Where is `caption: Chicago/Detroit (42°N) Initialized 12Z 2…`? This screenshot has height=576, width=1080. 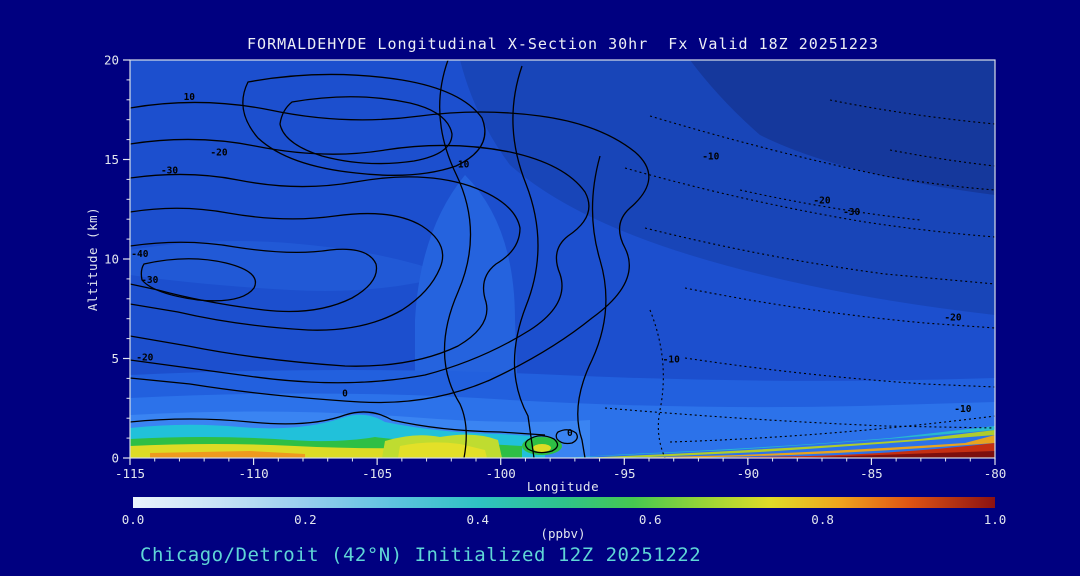
caption: Chicago/Detroit (42°N) Initialized 12Z 2… is located at coordinates (420, 555).